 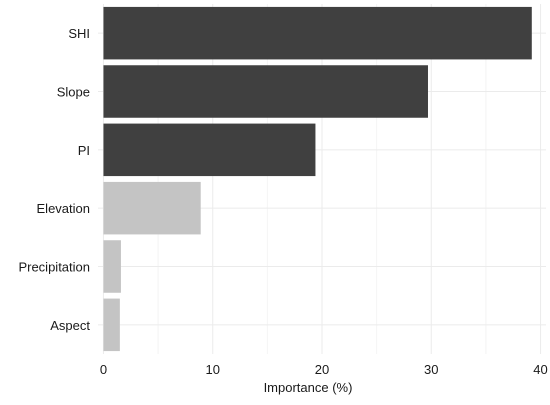 What do you see at coordinates (212, 369) in the screenshot?
I see `x-tick-label: 10` at bounding box center [212, 369].